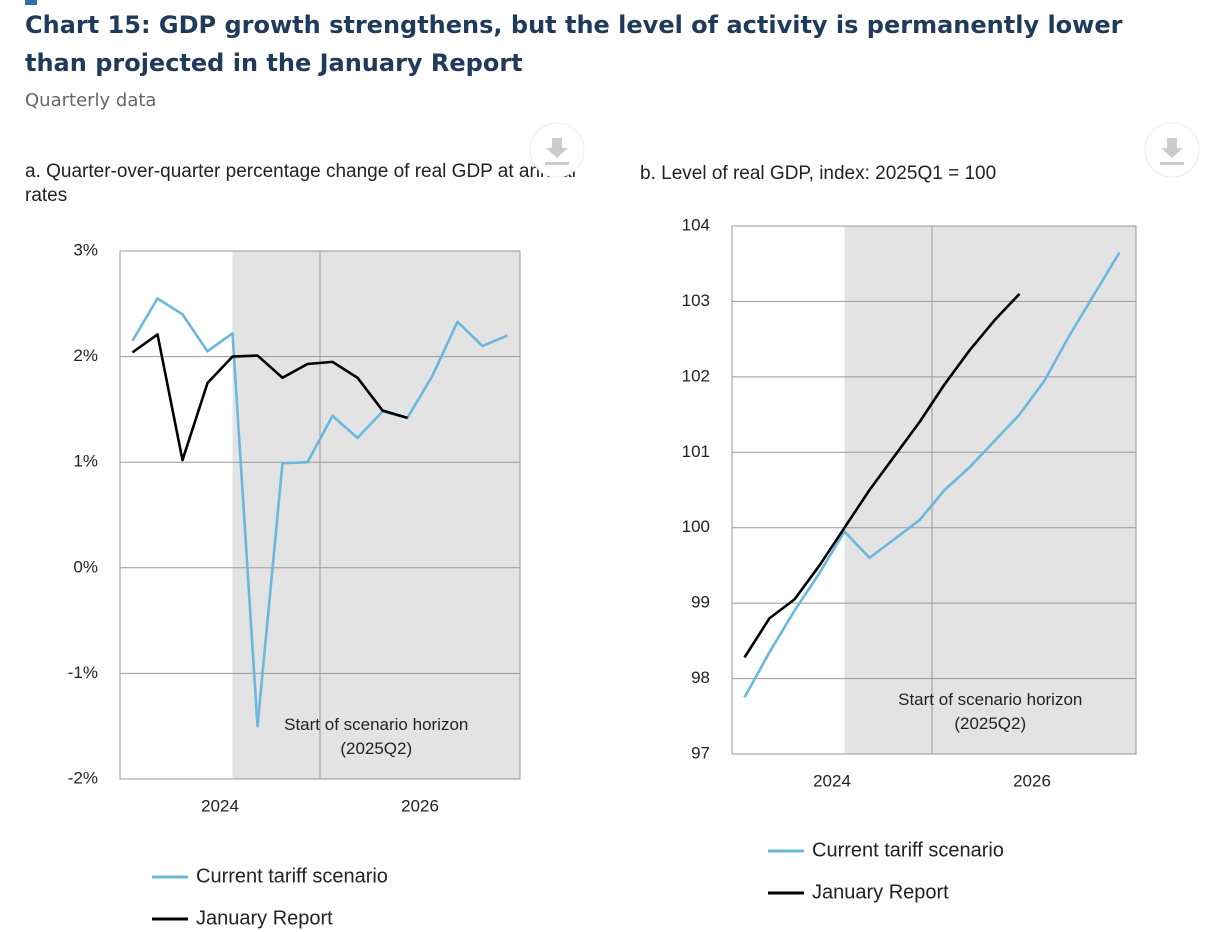  I want to click on accent, so click(31, 2).